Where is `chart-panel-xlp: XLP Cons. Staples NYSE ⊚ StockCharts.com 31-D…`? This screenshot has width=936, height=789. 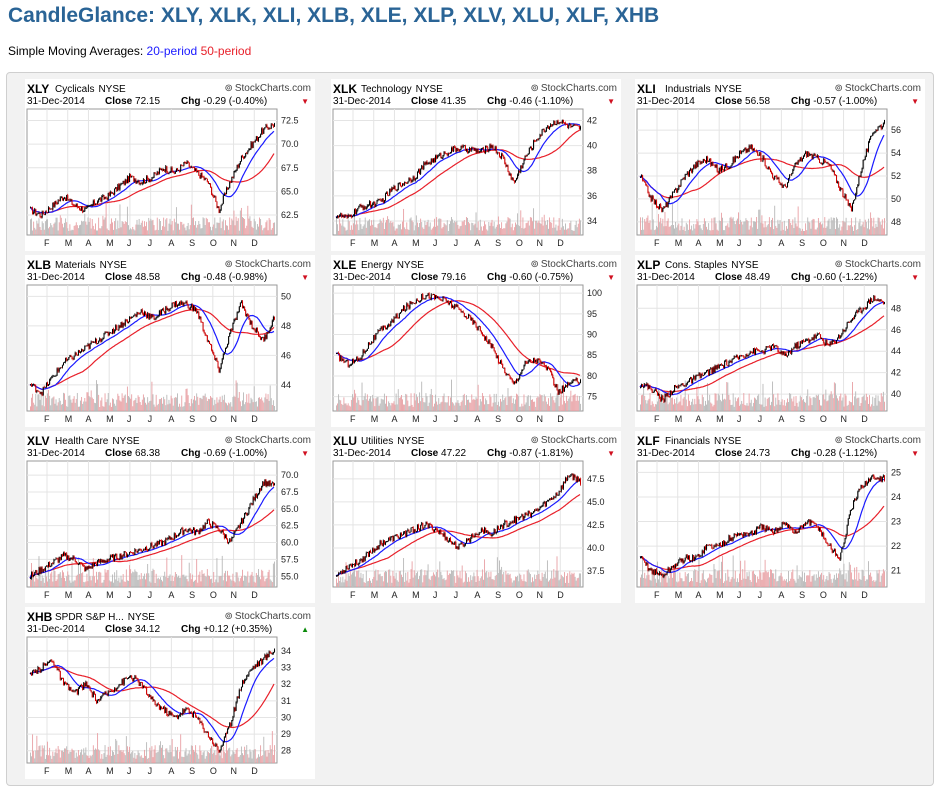 chart-panel-xlp: XLP Cons. Staples NYSE ⊚ StockCharts.com 31-D… is located at coordinates (780, 341).